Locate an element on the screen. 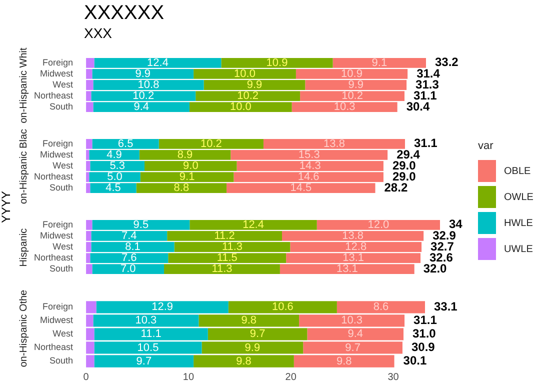  total-label: 31.1 is located at coordinates (426, 319).